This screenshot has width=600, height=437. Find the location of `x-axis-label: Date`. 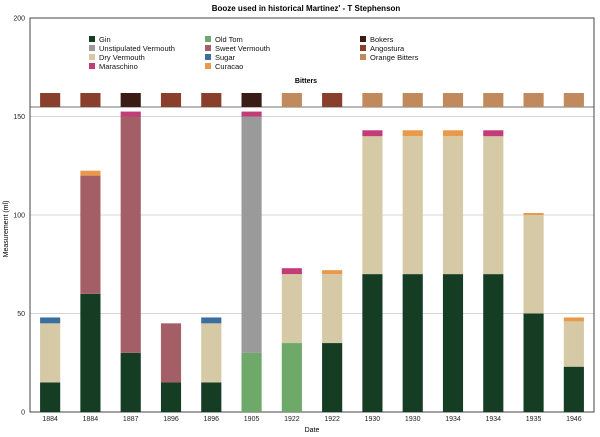

x-axis-label: Date is located at coordinates (312, 430).